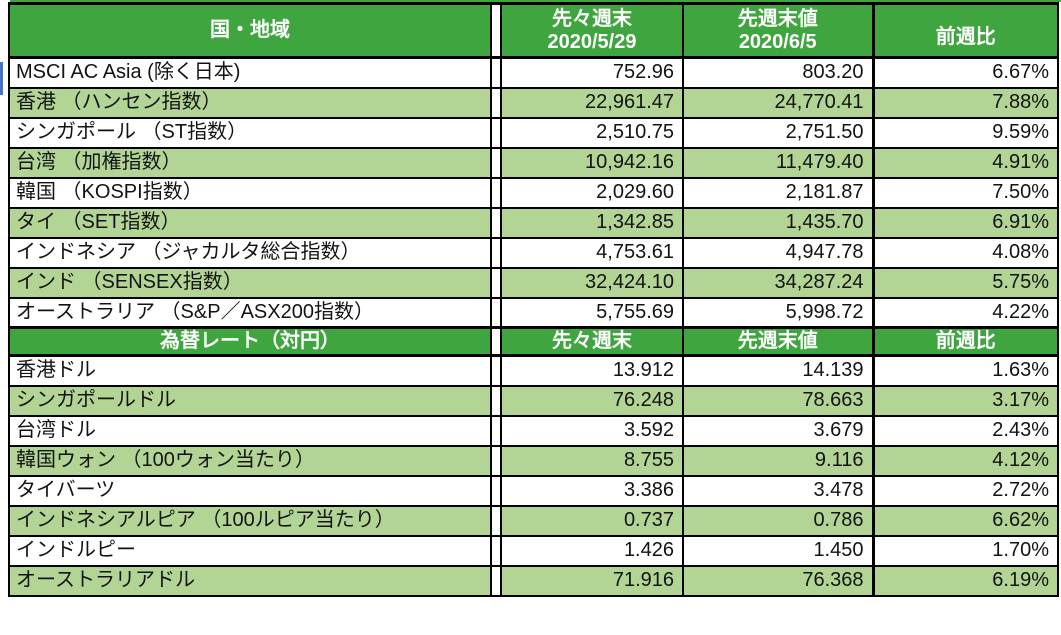 This screenshot has height=635, width=1061. What do you see at coordinates (965, 341) in the screenshot?
I see `fx-change-header-cell: 前週比` at bounding box center [965, 341].